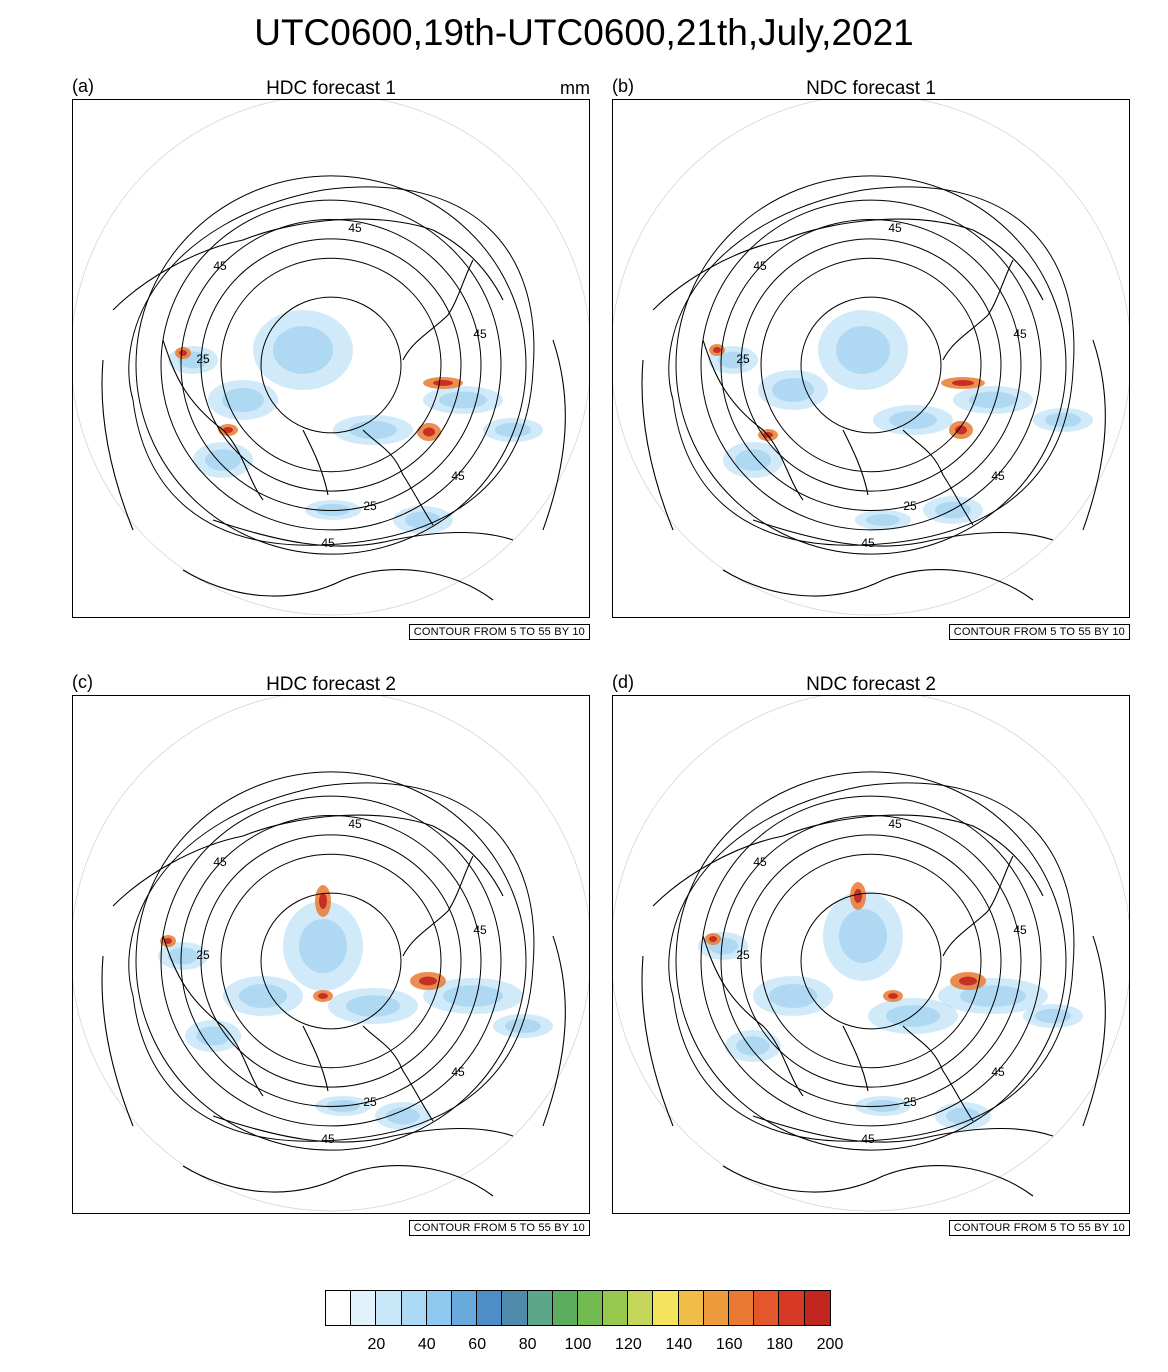  What do you see at coordinates (426, 1344) in the screenshot?
I see `colorbar-tick-label: 40` at bounding box center [426, 1344].